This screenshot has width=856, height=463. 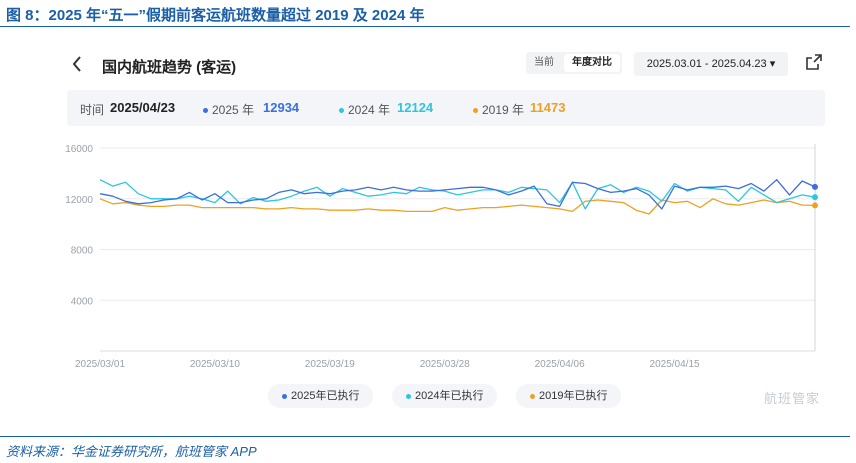 What do you see at coordinates (569, 396) in the screenshot?
I see `legend-2019: 2019年已执行` at bounding box center [569, 396].